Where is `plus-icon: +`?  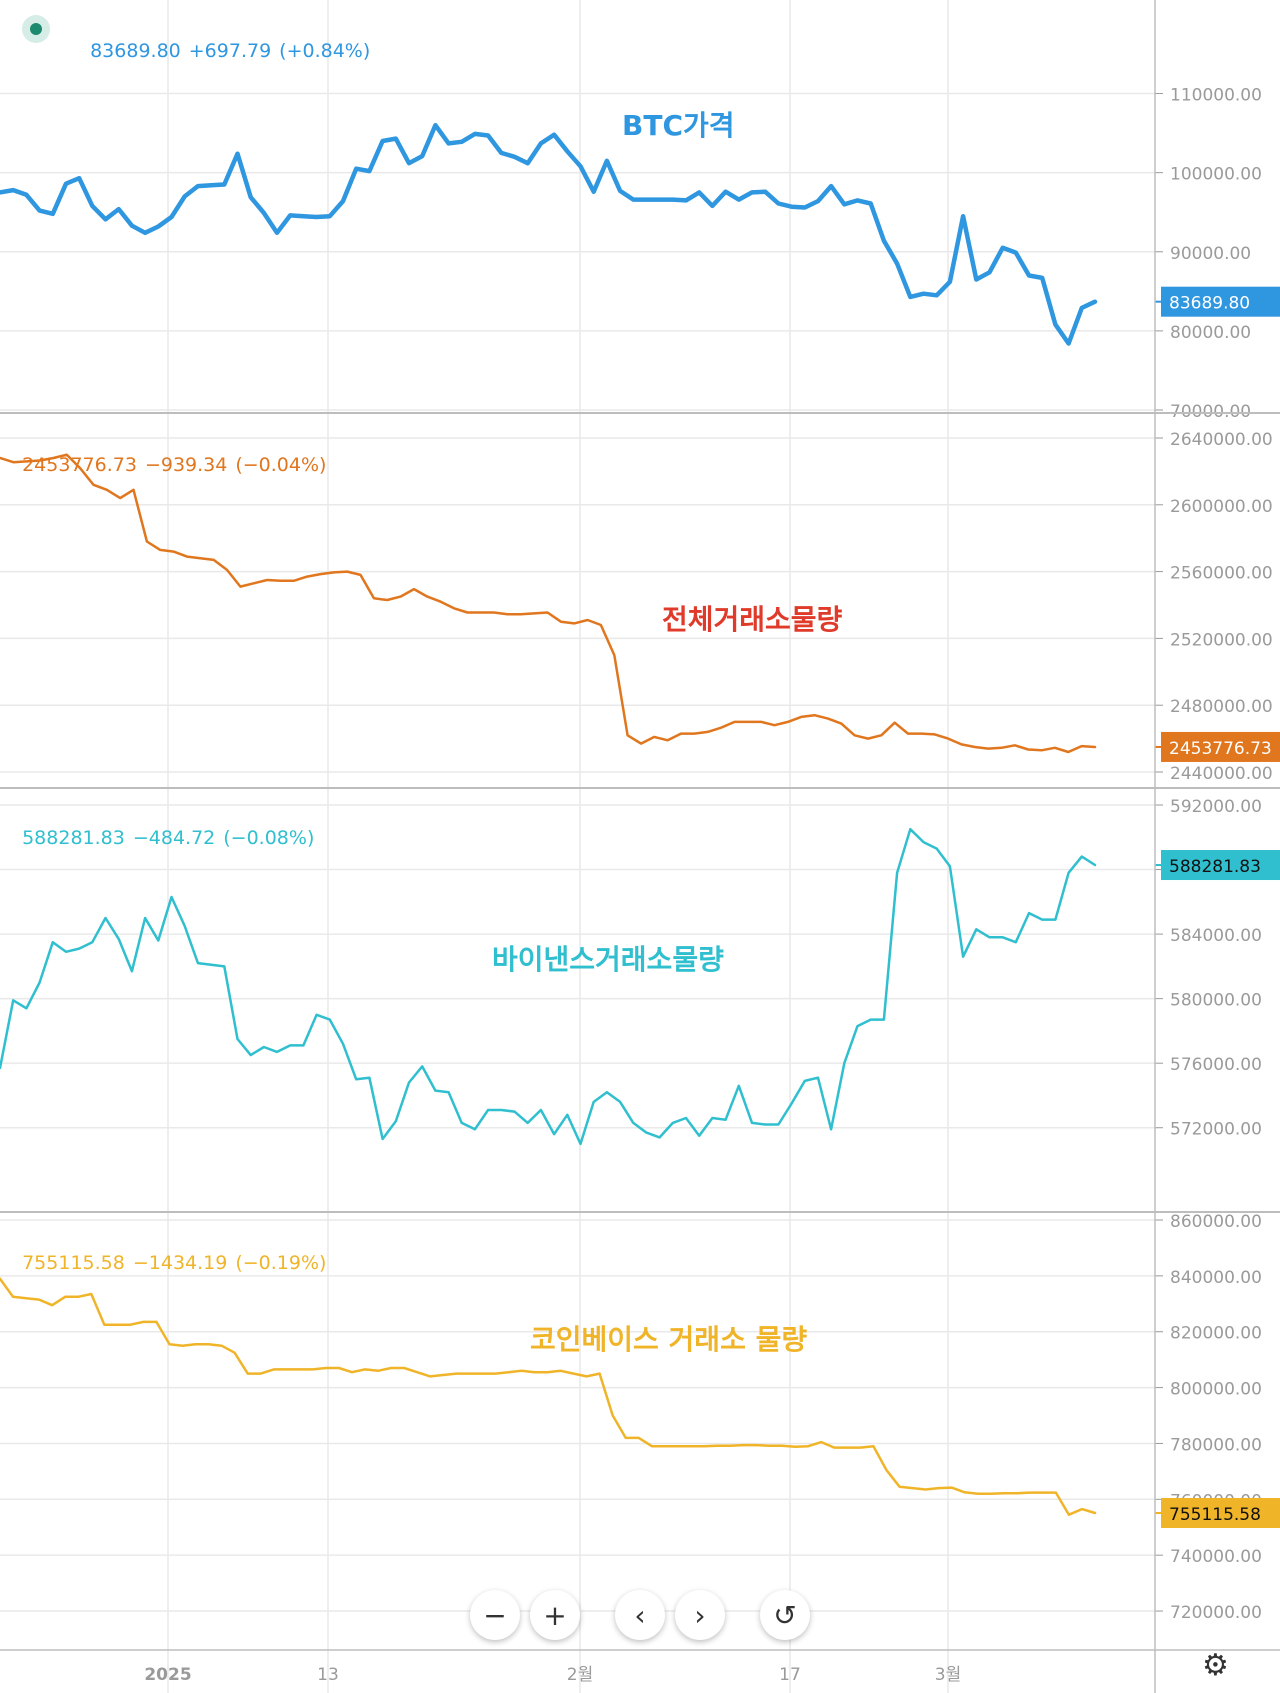
plus-icon: + is located at coordinates (555, 1615).